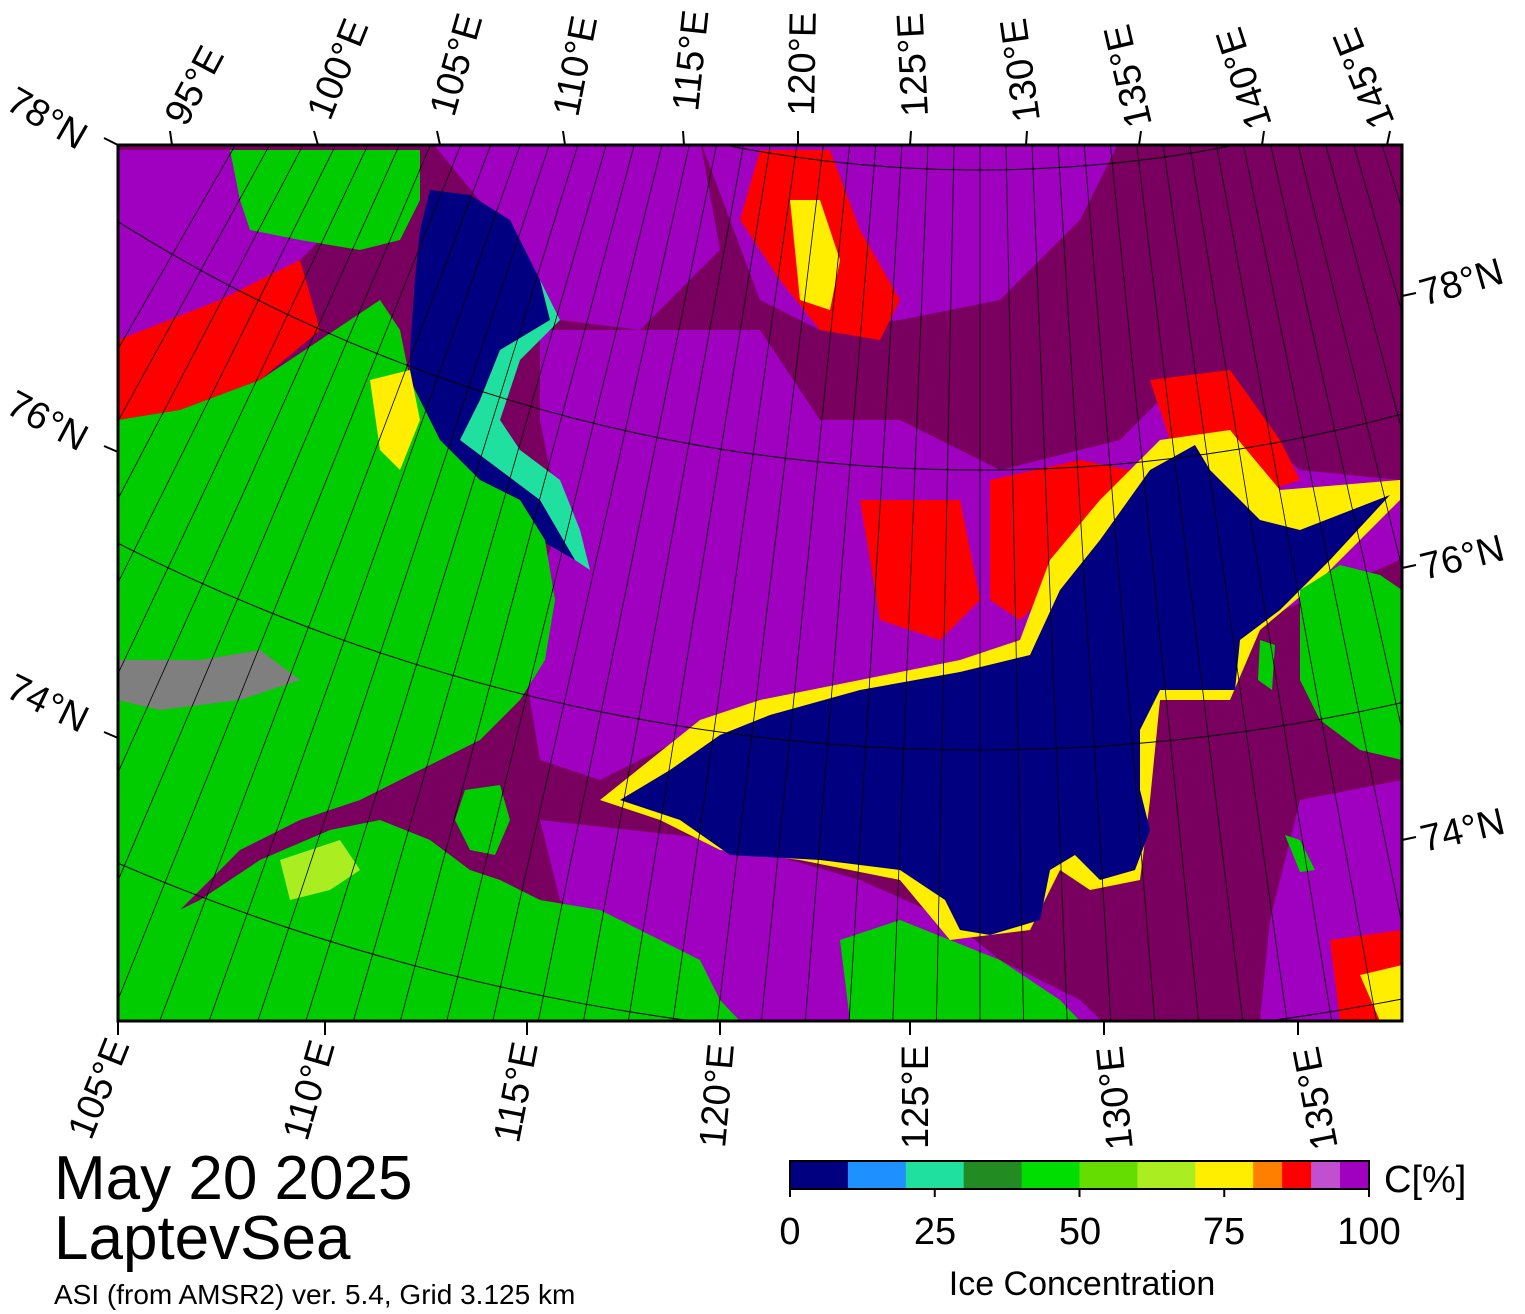 This screenshot has width=1525, height=1314. I want to click on taymyr-land, so click(336, 620).